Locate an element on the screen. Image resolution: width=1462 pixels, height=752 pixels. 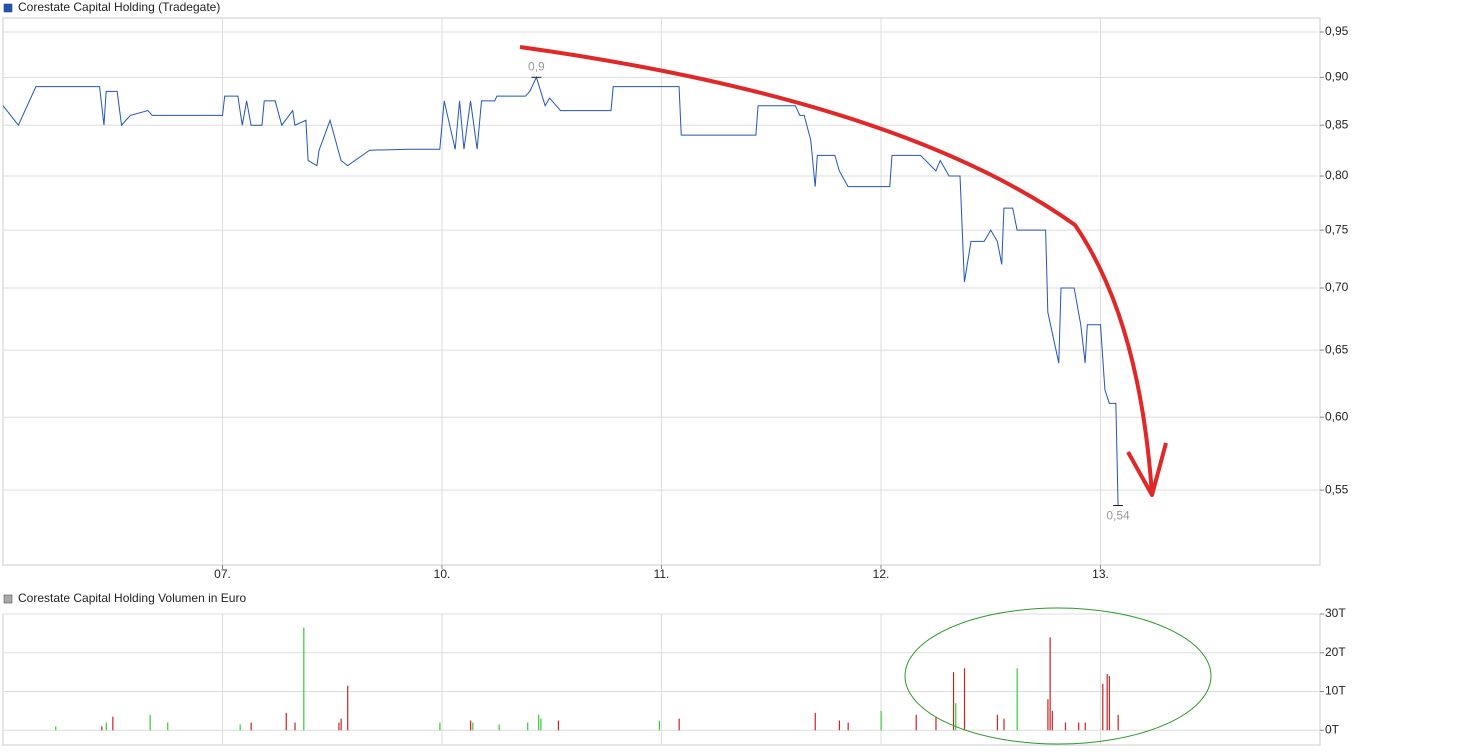
legend-label: Corestate Capital Holding (Tradegate) is located at coordinates (119, 7).